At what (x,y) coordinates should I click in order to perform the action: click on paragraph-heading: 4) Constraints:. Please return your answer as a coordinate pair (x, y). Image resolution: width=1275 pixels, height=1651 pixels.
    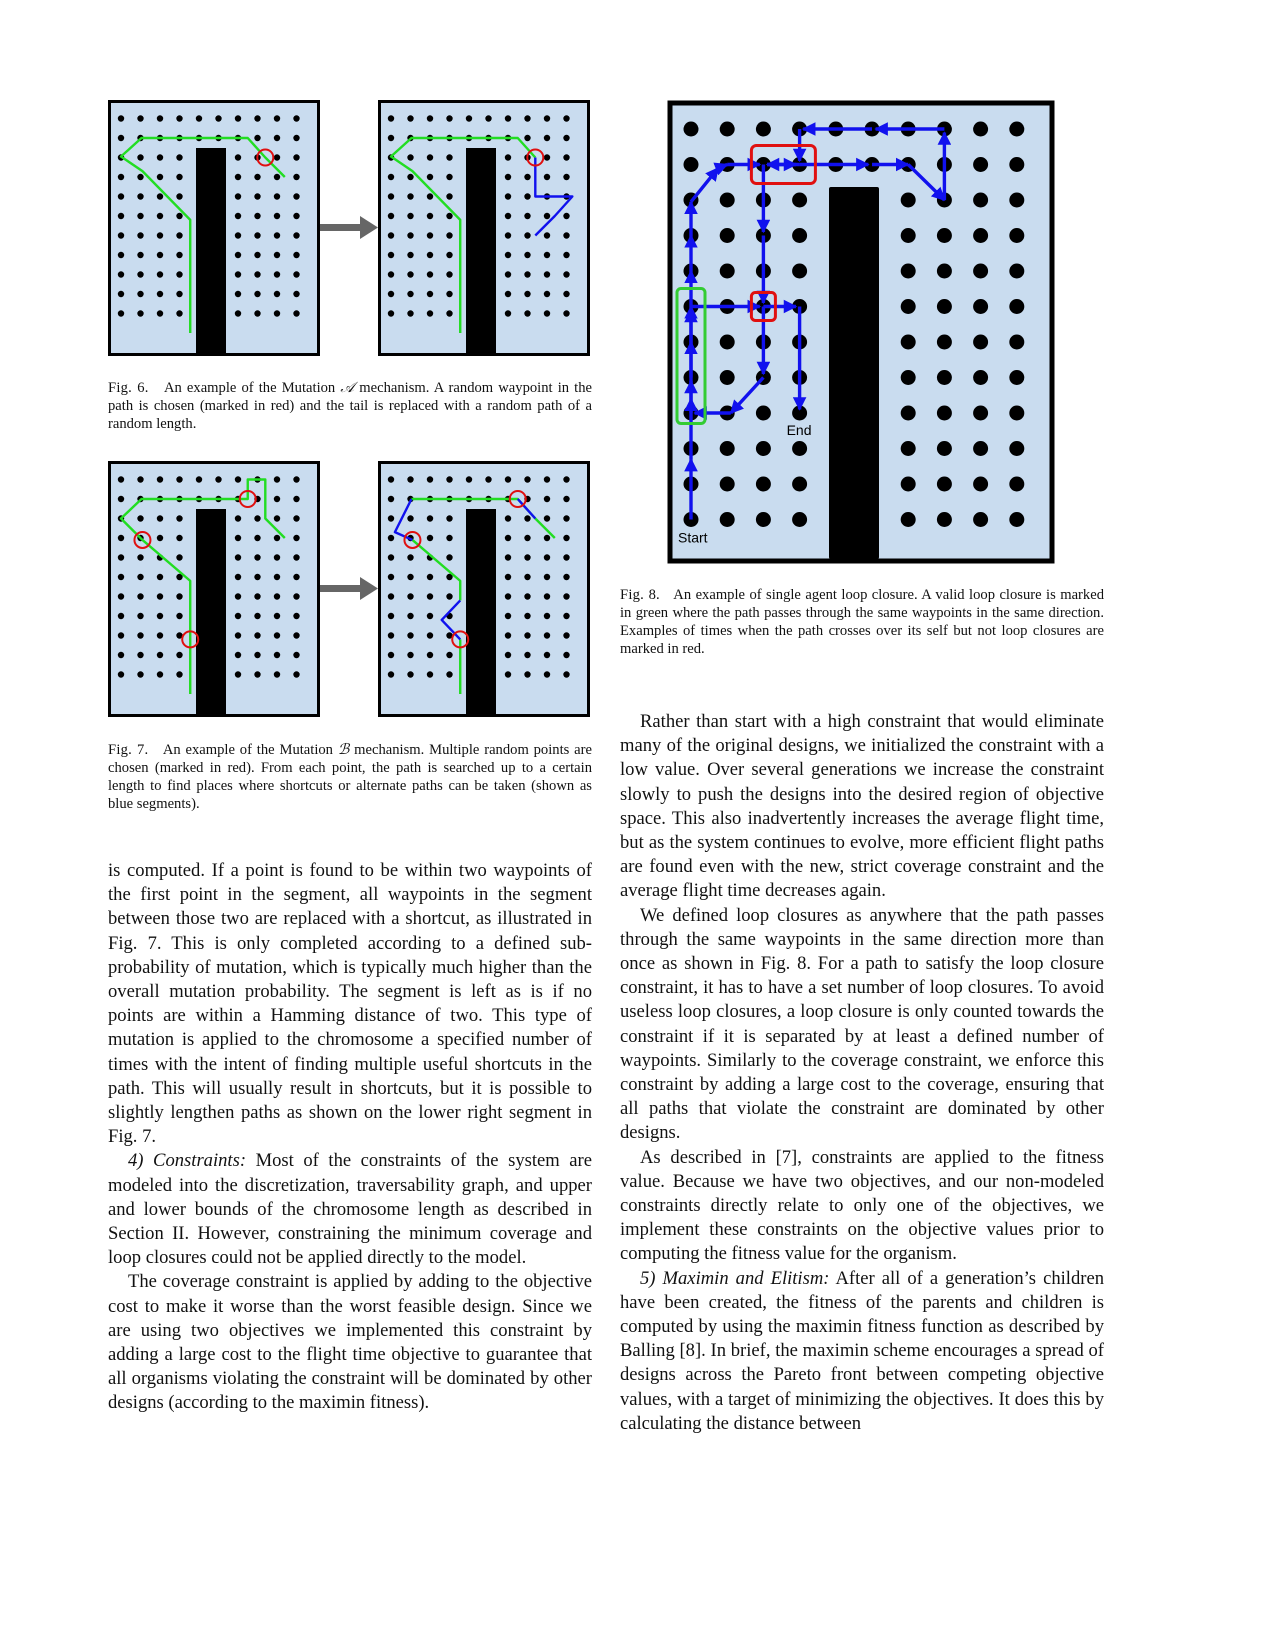
    Looking at the image, I should click on (187, 1161).